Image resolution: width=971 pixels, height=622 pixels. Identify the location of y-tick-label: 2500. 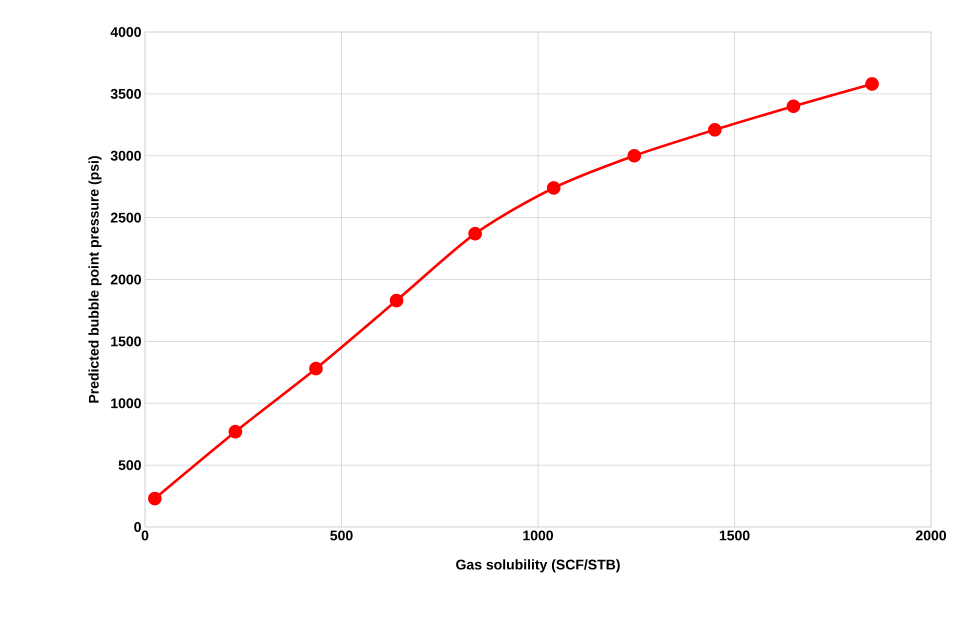
(125, 217).